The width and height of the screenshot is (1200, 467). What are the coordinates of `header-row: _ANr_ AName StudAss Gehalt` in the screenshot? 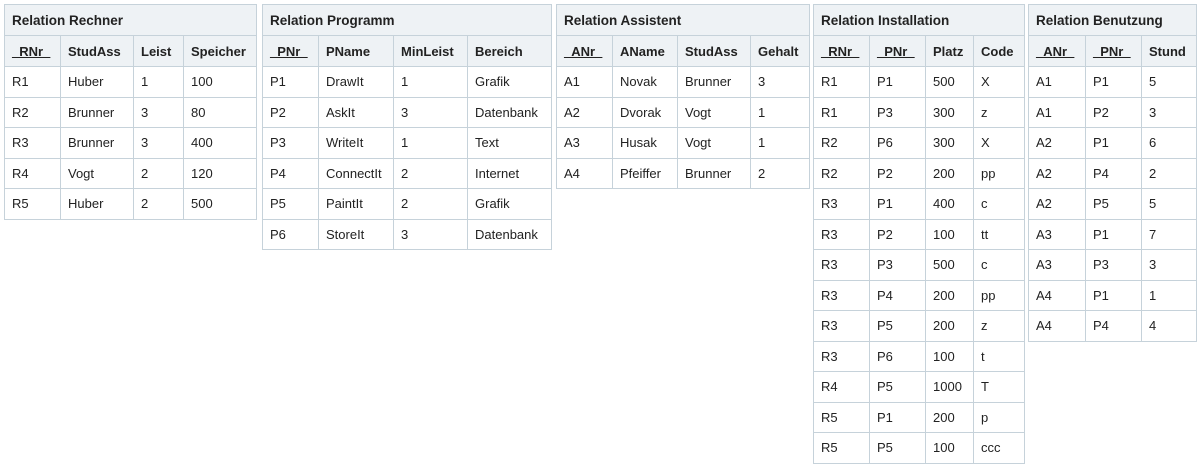 It's located at (683, 51).